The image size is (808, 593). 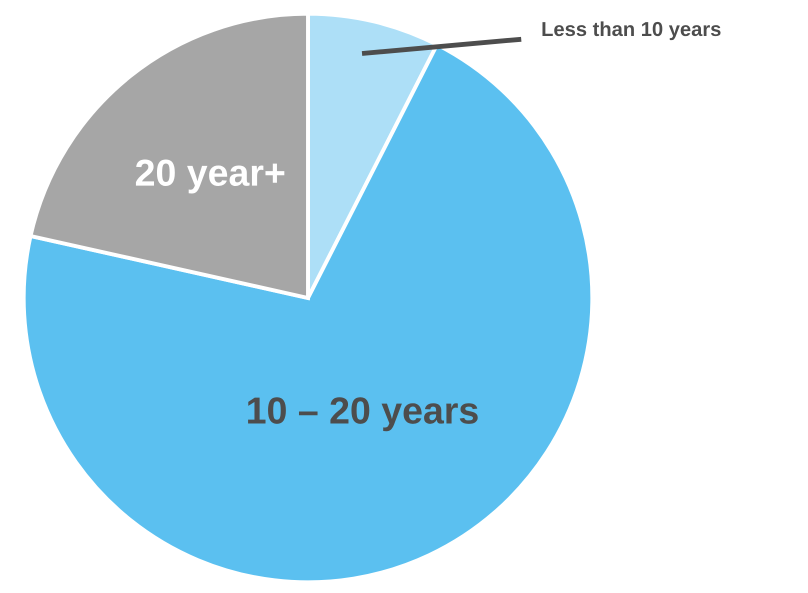 I want to click on slice-label: Less than 10 years, so click(x=631, y=30).